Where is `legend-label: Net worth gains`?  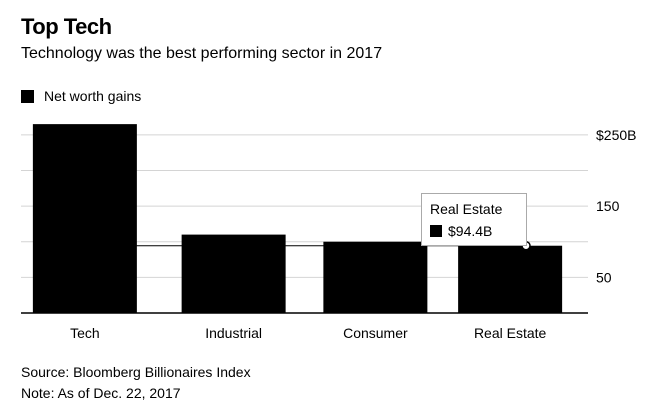 legend-label: Net worth gains is located at coordinates (93, 96).